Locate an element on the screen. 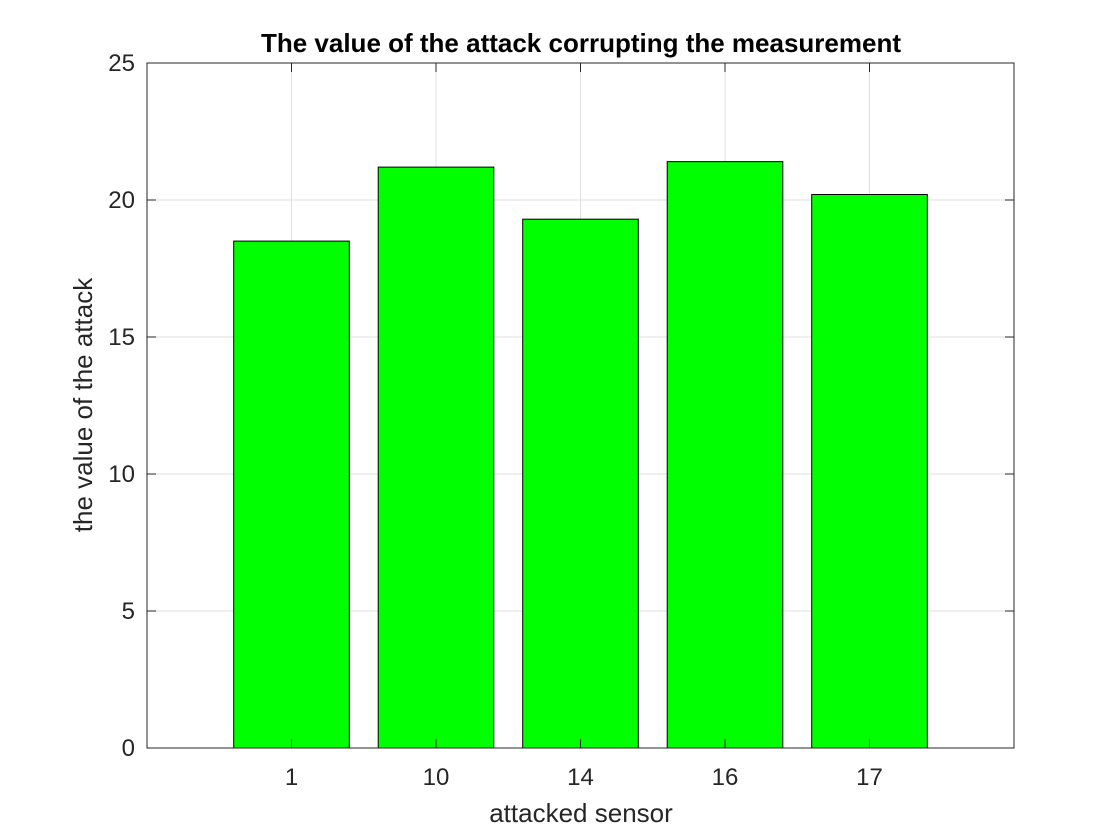 This screenshot has height=840, width=1120. y-axis-label: the value of the attack is located at coordinates (83, 404).